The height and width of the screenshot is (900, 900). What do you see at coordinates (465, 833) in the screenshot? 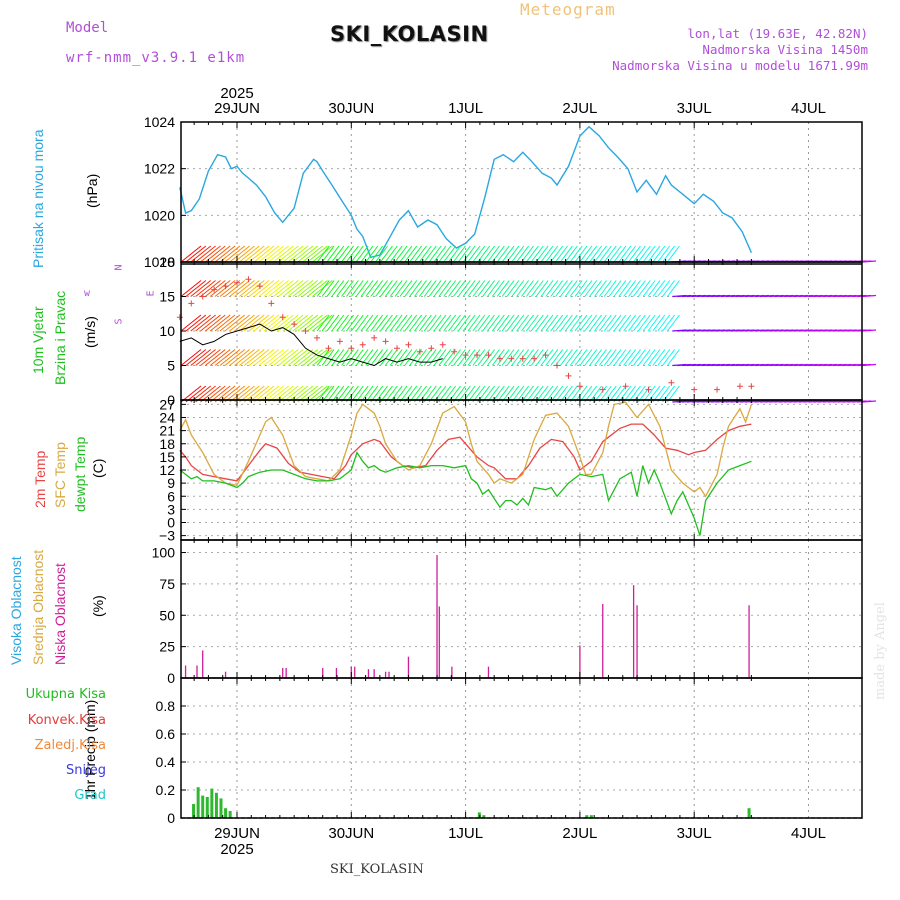
I see `bottom-date-label: 1JUL` at bounding box center [465, 833].